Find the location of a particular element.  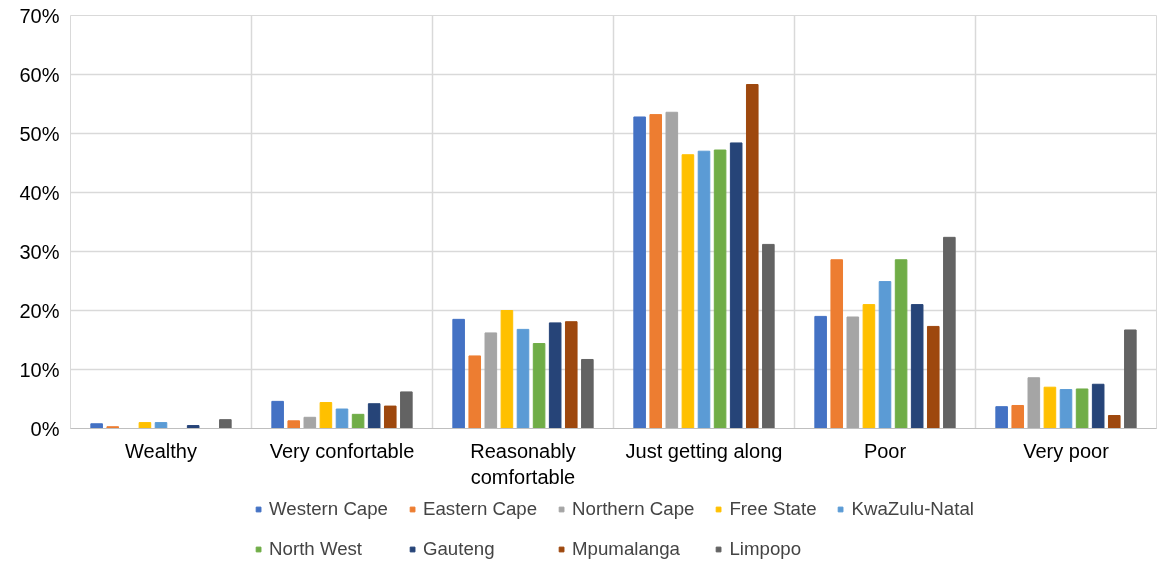

y-tick-label: 30% is located at coordinates (39, 251).